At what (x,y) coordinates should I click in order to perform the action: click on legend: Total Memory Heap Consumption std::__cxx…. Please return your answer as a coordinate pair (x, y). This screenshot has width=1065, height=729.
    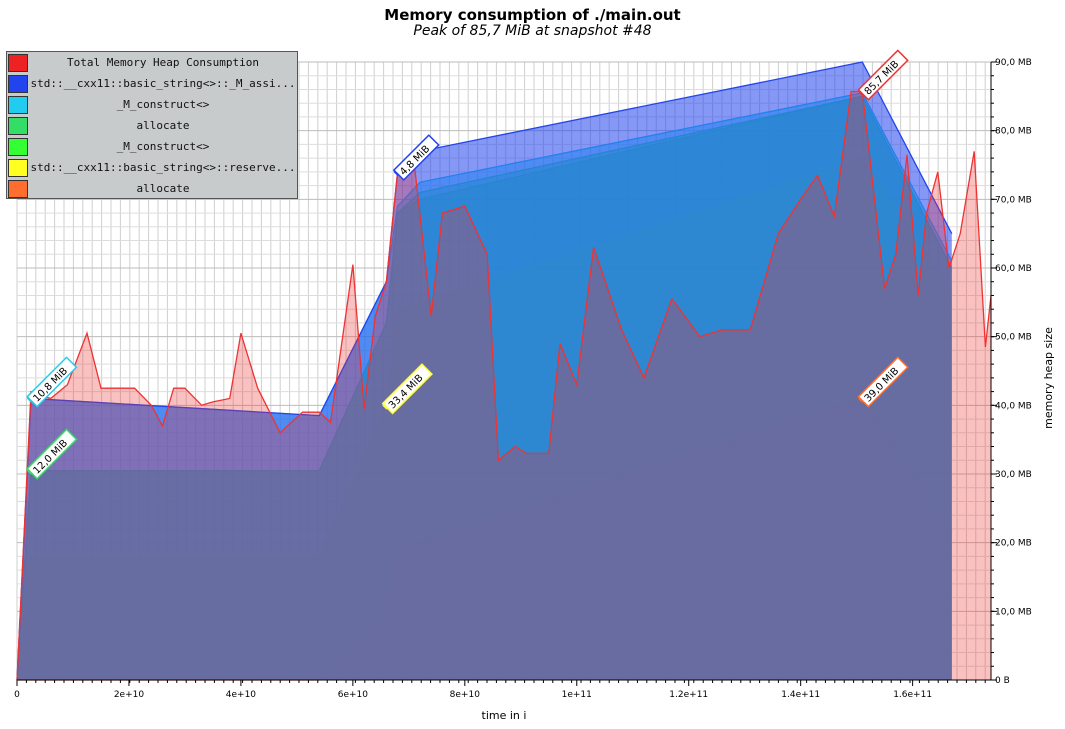
    Looking at the image, I should click on (152, 125).